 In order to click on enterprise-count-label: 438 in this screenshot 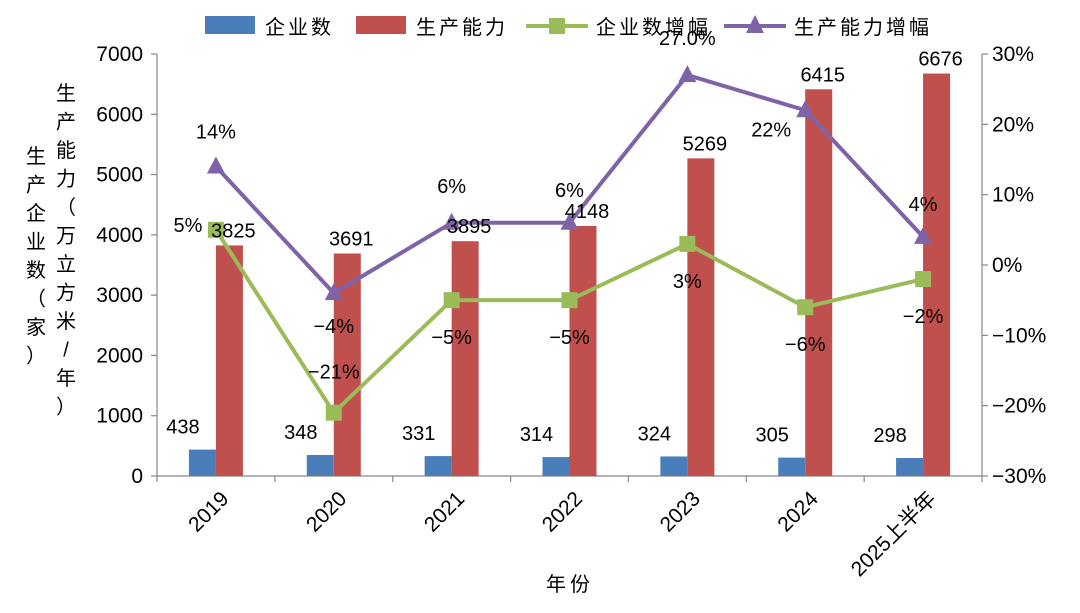, I will do `click(182, 428)`.